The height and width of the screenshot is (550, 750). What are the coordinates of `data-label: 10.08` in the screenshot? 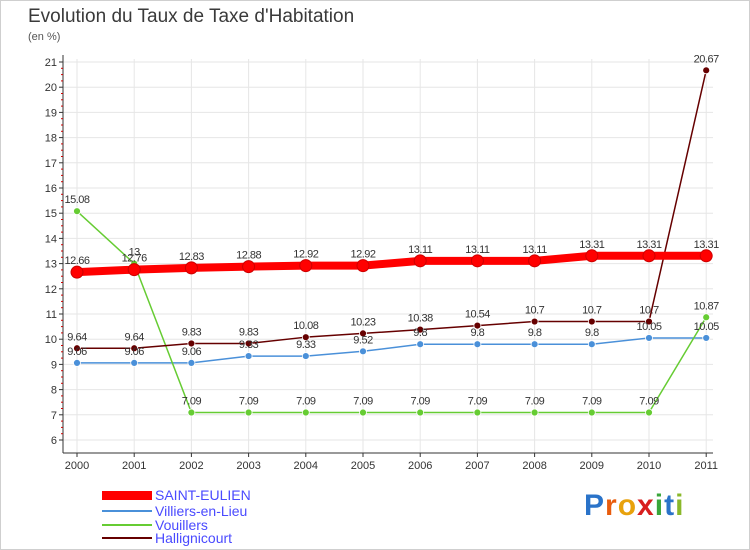 It's located at (305, 326).